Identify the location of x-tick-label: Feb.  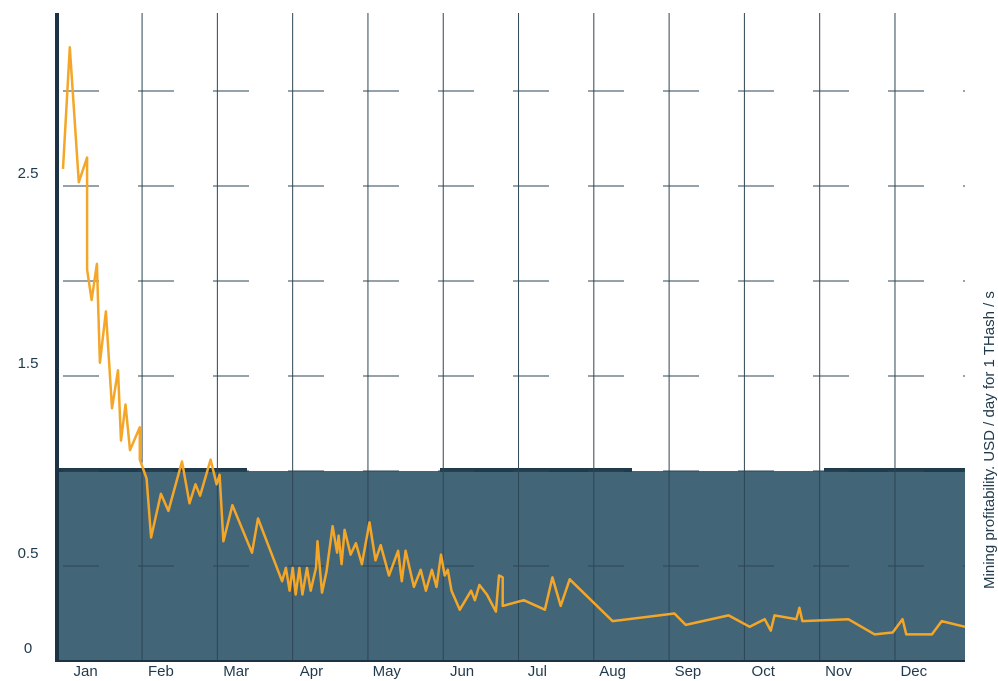
(161, 671).